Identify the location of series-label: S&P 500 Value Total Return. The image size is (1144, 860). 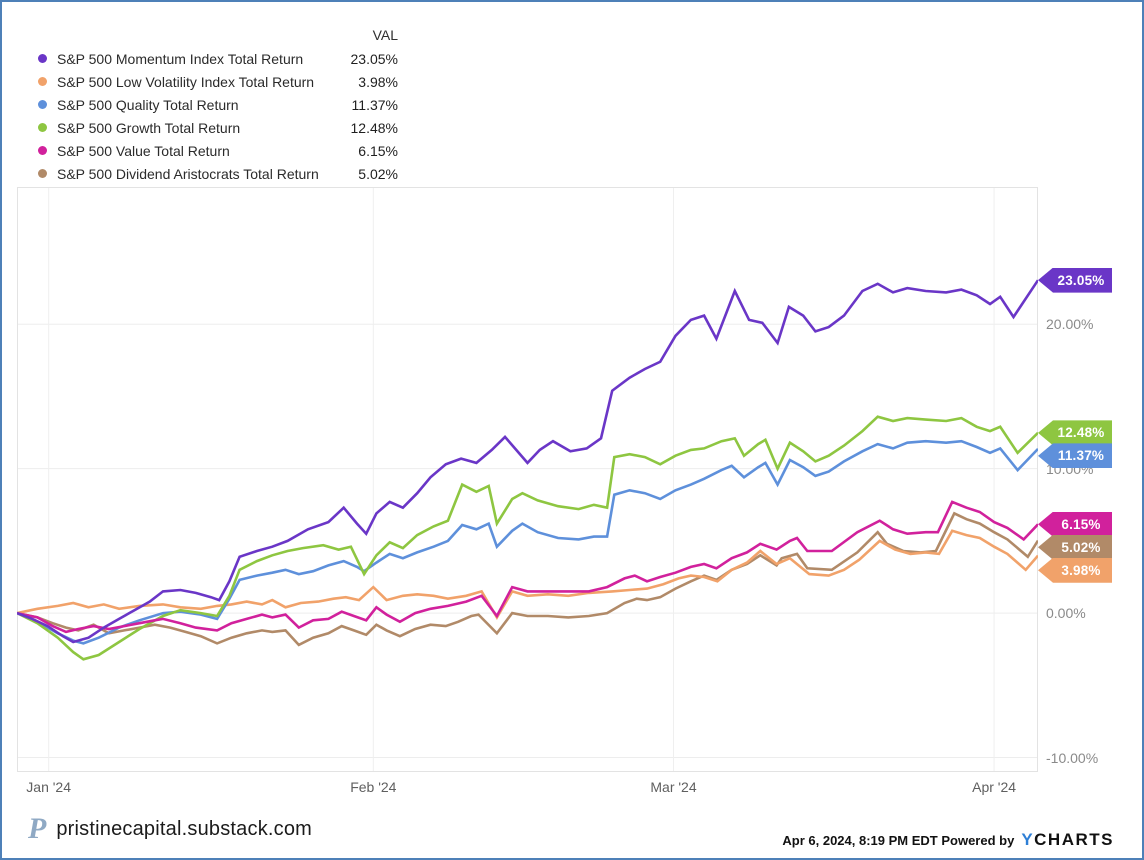
(143, 150).